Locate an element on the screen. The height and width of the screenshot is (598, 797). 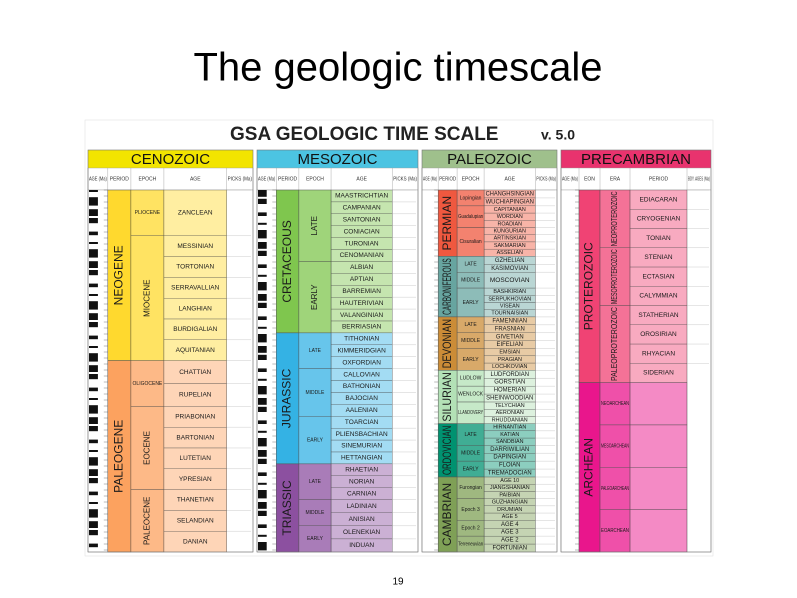
stage-label: GZHELIAN is located at coordinates (510, 261).